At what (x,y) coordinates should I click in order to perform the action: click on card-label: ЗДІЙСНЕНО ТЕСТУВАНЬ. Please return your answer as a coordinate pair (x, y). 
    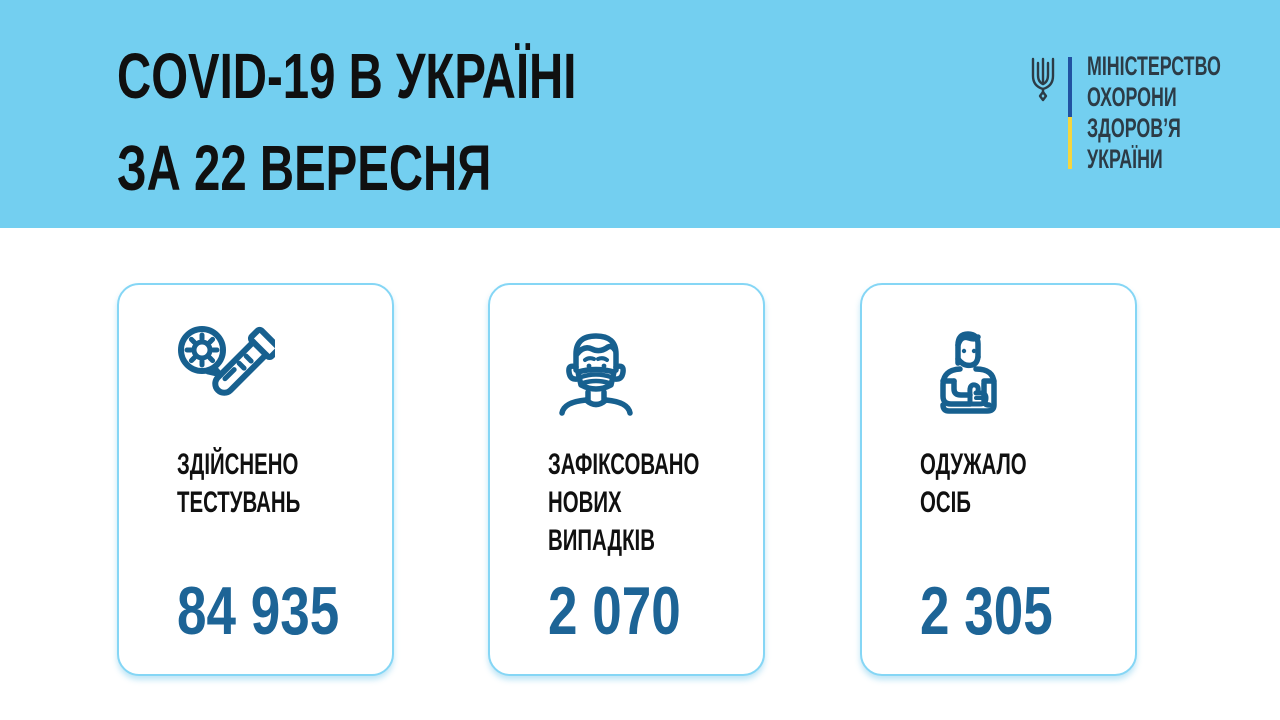
    Looking at the image, I should click on (267, 484).